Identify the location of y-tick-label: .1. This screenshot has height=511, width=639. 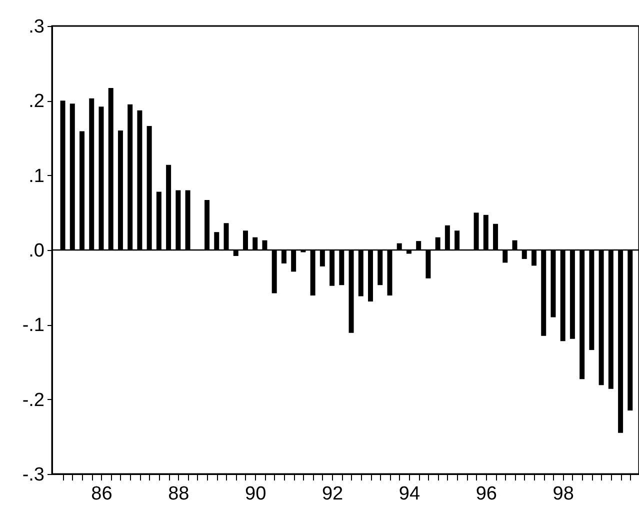
(36, 176).